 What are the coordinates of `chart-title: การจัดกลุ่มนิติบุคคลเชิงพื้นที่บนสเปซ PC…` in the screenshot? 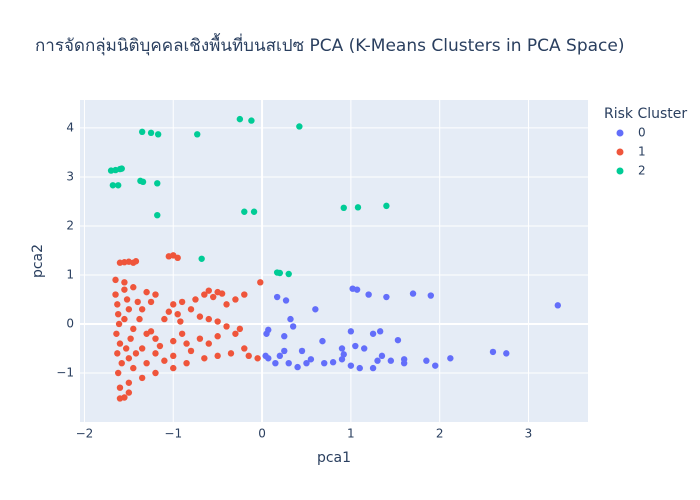 It's located at (329, 44).